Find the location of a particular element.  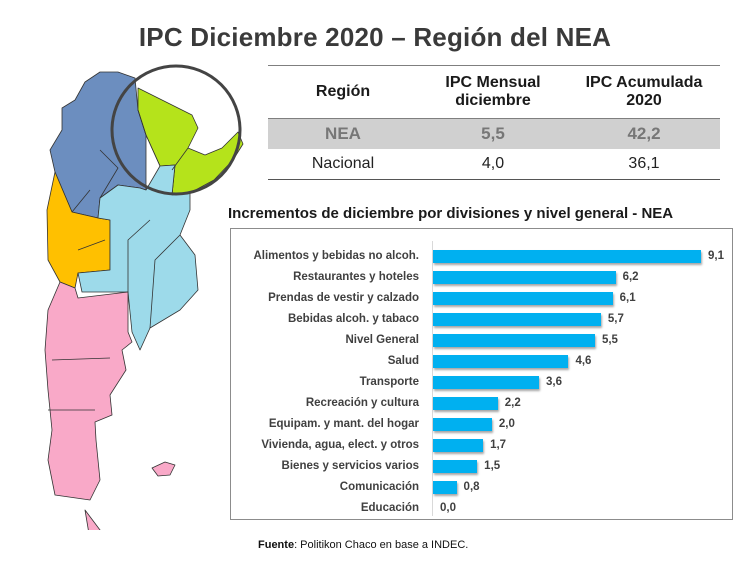

source-label: Fuente is located at coordinates (276, 545).